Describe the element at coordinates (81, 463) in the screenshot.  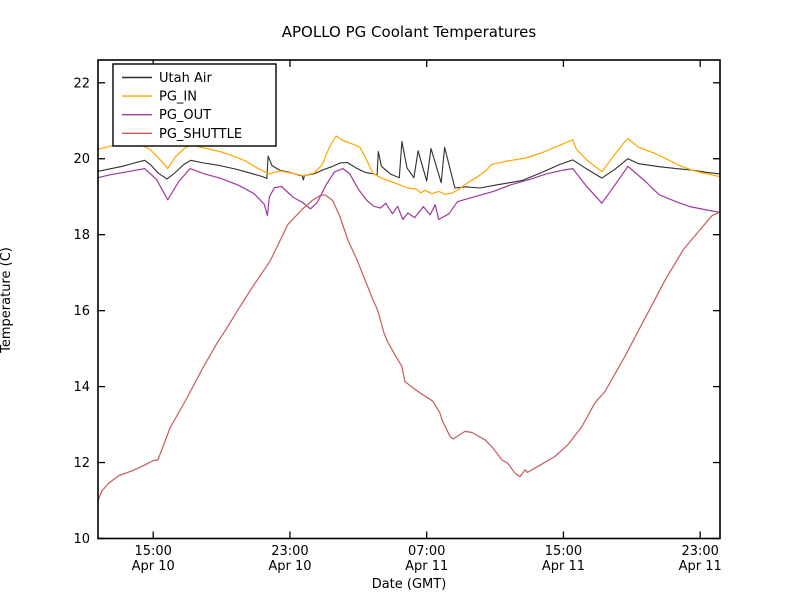
I see `y-tick-label: 12` at that location.